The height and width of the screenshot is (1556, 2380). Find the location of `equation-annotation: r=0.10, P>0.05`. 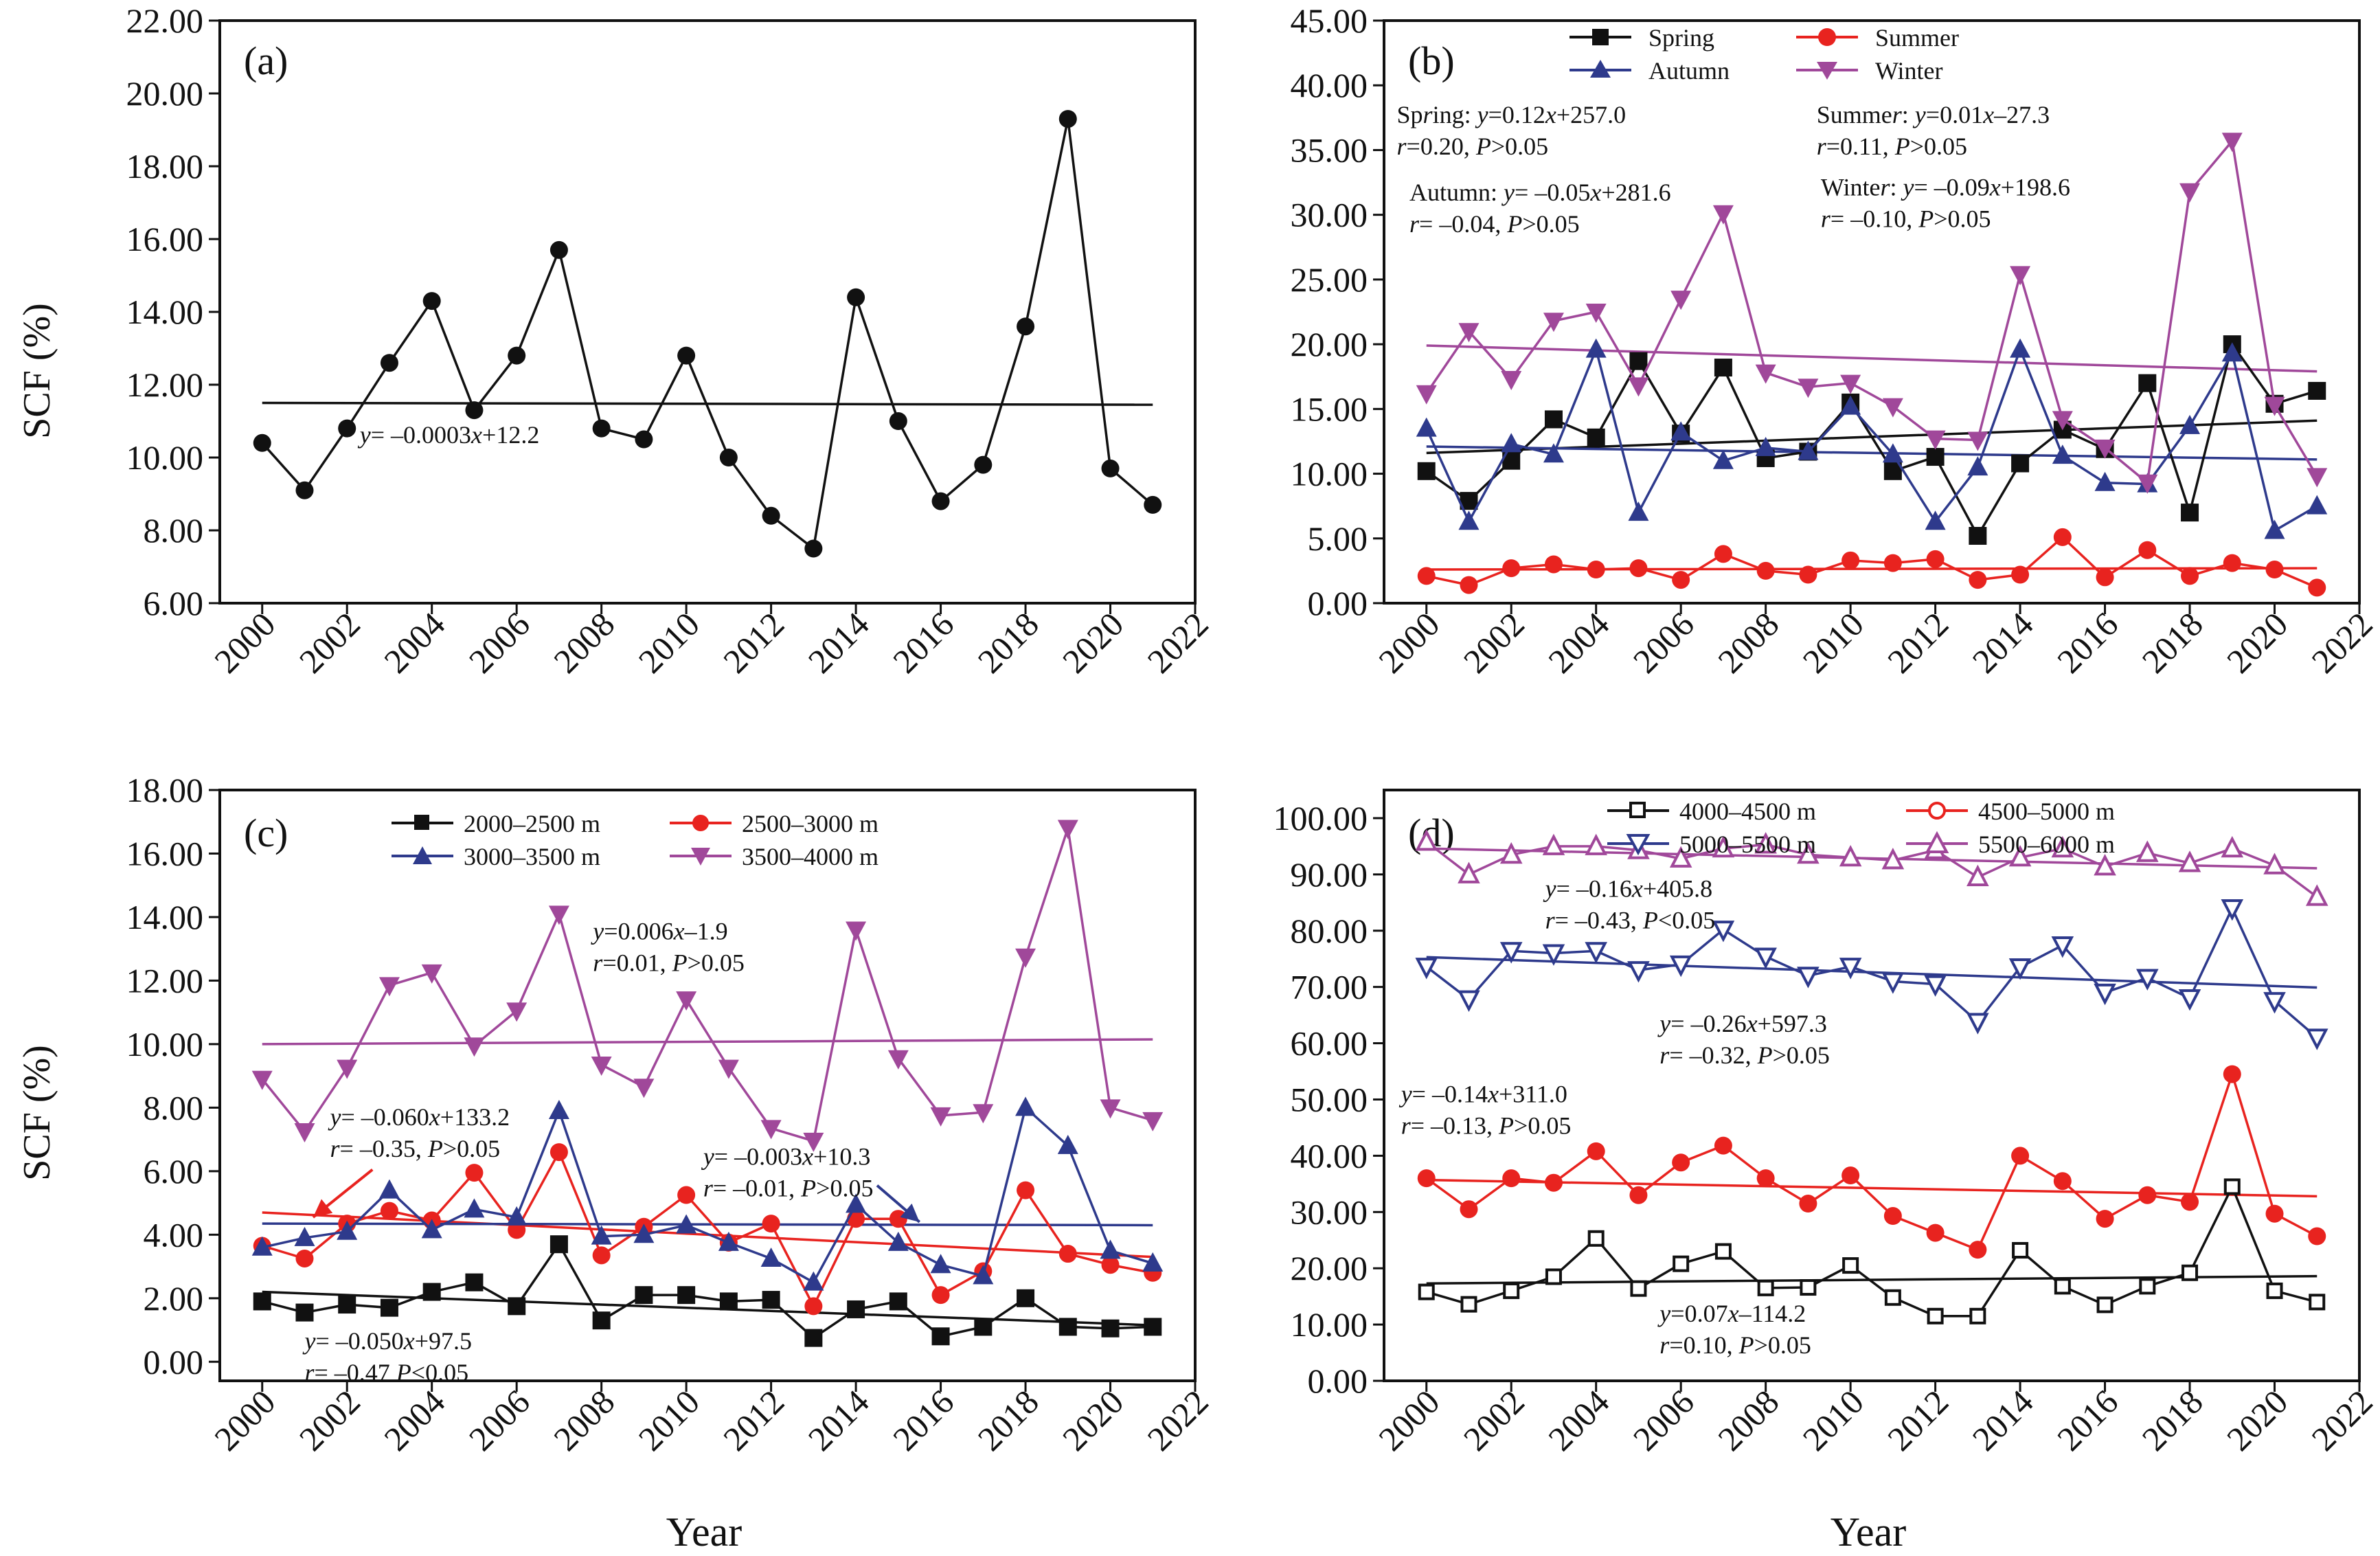

equation-annotation: r=0.10, P>0.05 is located at coordinates (1735, 1345).